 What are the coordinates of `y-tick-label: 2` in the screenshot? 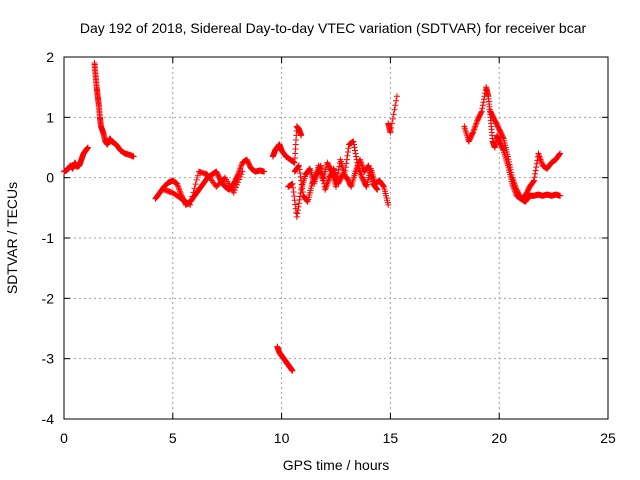 It's located at (50, 57).